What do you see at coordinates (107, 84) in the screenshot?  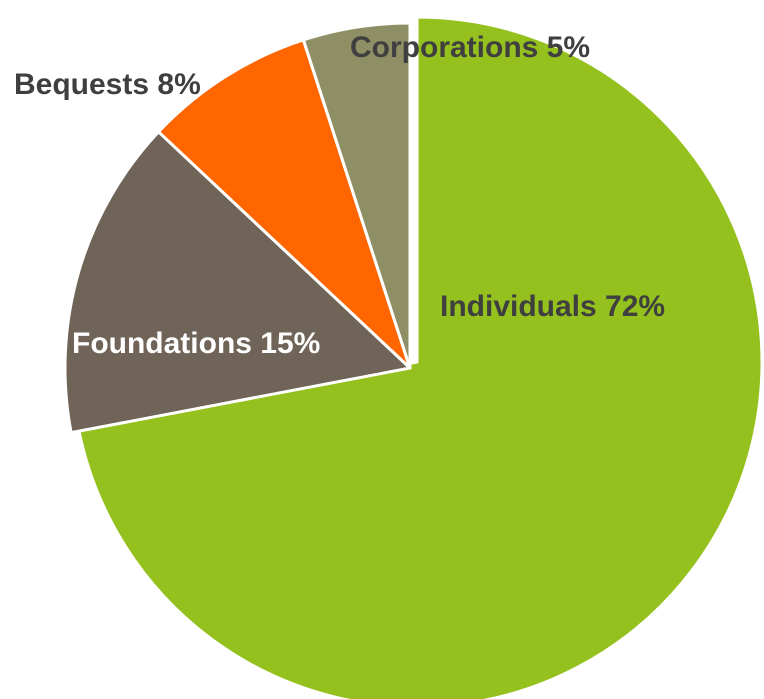 I see `label-bequests: Bequests 8%` at bounding box center [107, 84].